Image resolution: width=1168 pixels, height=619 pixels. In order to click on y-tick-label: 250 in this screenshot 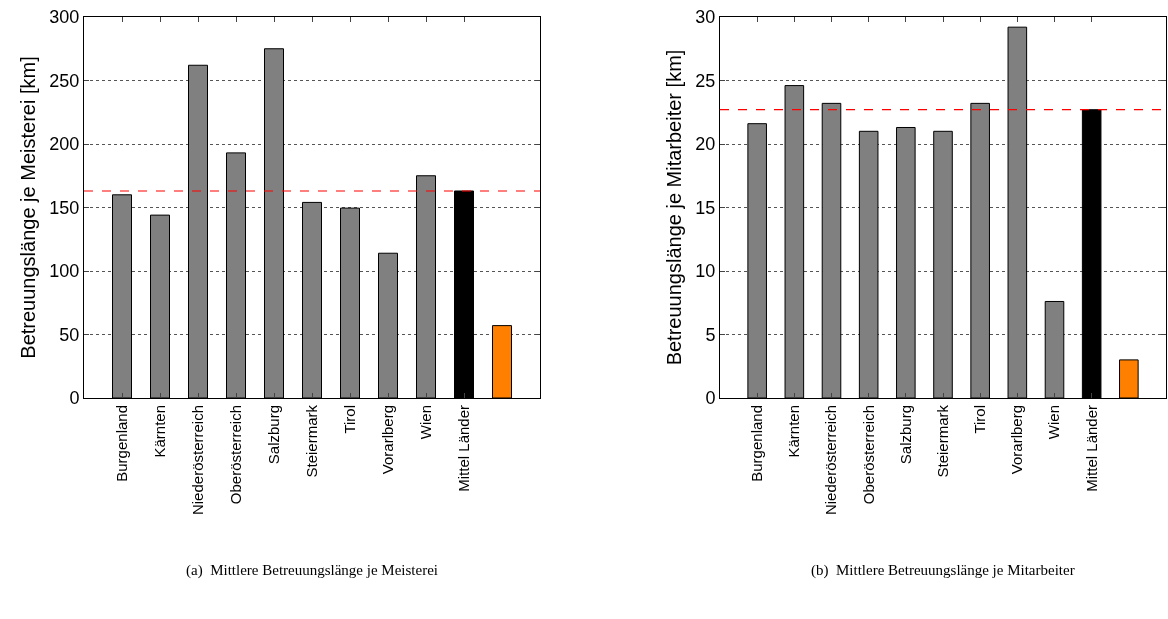, I will do `click(64, 80)`.